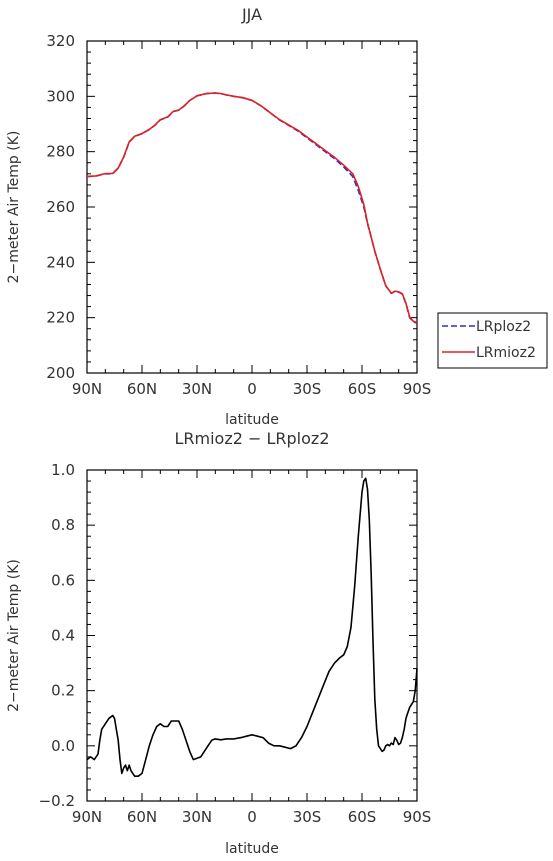  Describe the element at coordinates (63, 691) in the screenshot. I see `y-tick-label: 0.2` at that location.